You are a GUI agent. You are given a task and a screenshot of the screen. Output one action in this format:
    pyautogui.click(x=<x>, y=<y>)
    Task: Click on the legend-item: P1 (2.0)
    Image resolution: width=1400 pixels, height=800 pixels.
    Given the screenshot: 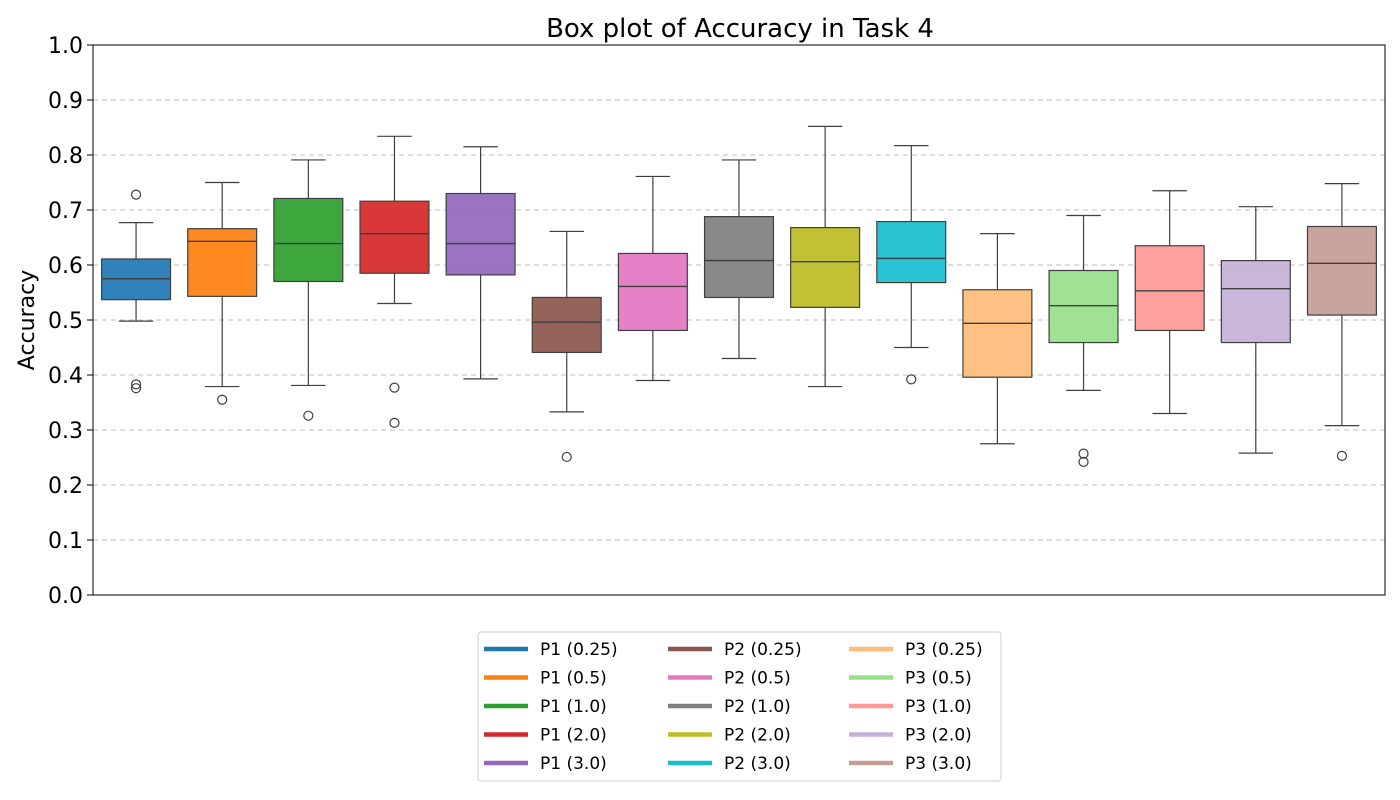 What is the action you would take?
    pyautogui.click(x=545, y=736)
    